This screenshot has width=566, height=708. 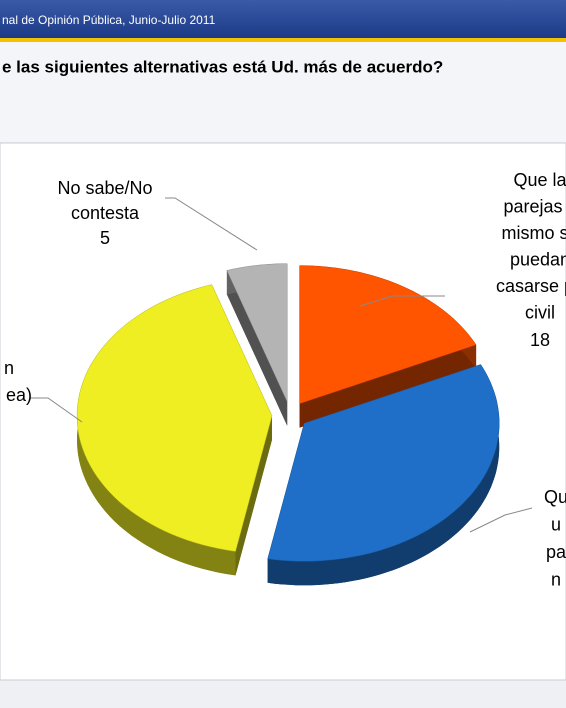 What do you see at coordinates (531, 286) in the screenshot?
I see `slice-label: casarse po` at bounding box center [531, 286].